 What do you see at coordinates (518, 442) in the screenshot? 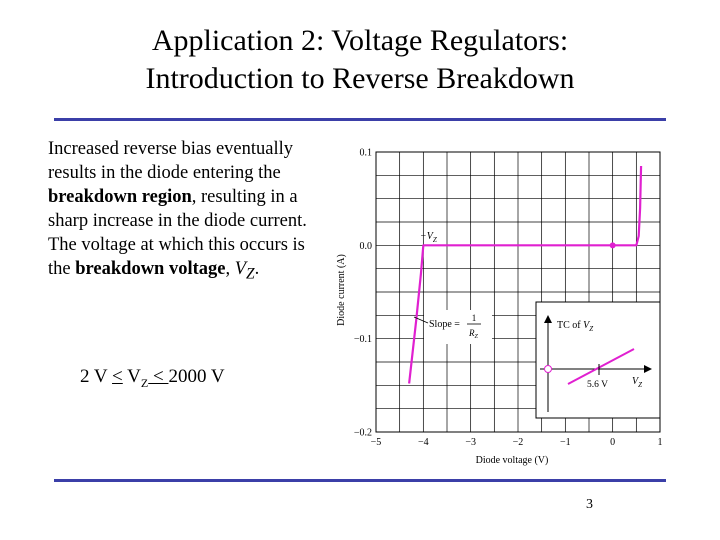
I see `x-tick-label: −2` at bounding box center [518, 442].